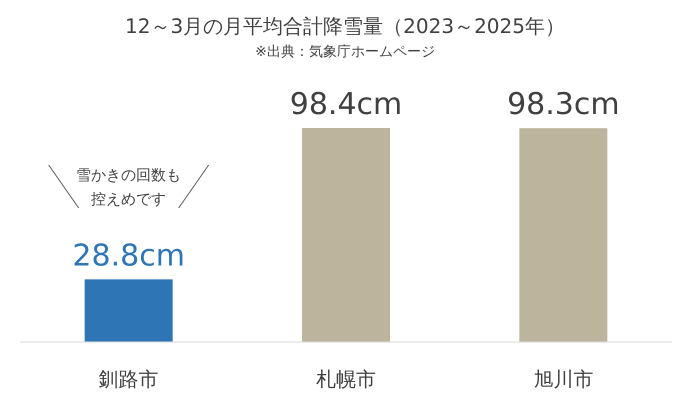 The image size is (690, 396). I want to click on chart-title: 12～3月の月平均合計降雪量（2023～2025年）, so click(345, 26).